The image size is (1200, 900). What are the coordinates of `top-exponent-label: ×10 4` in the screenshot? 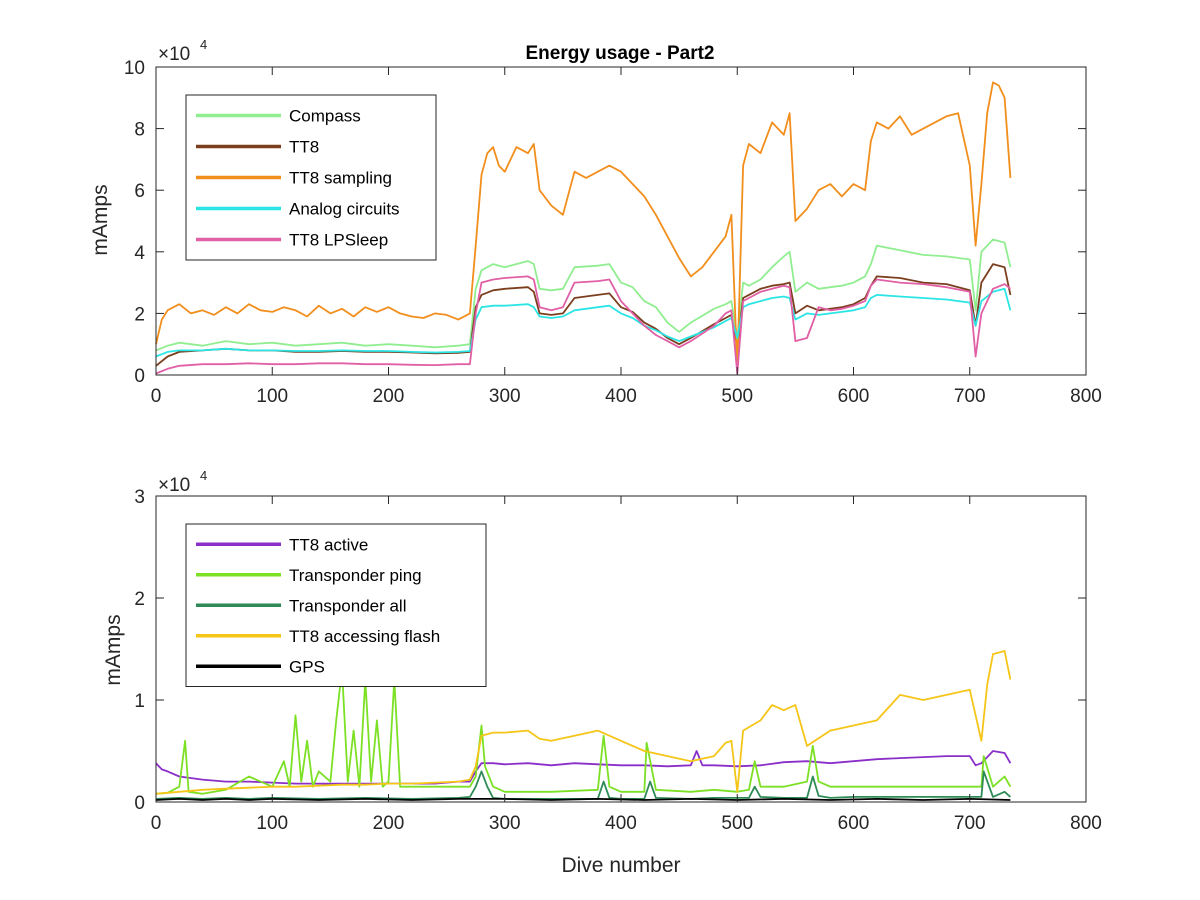 It's located at (182, 51).